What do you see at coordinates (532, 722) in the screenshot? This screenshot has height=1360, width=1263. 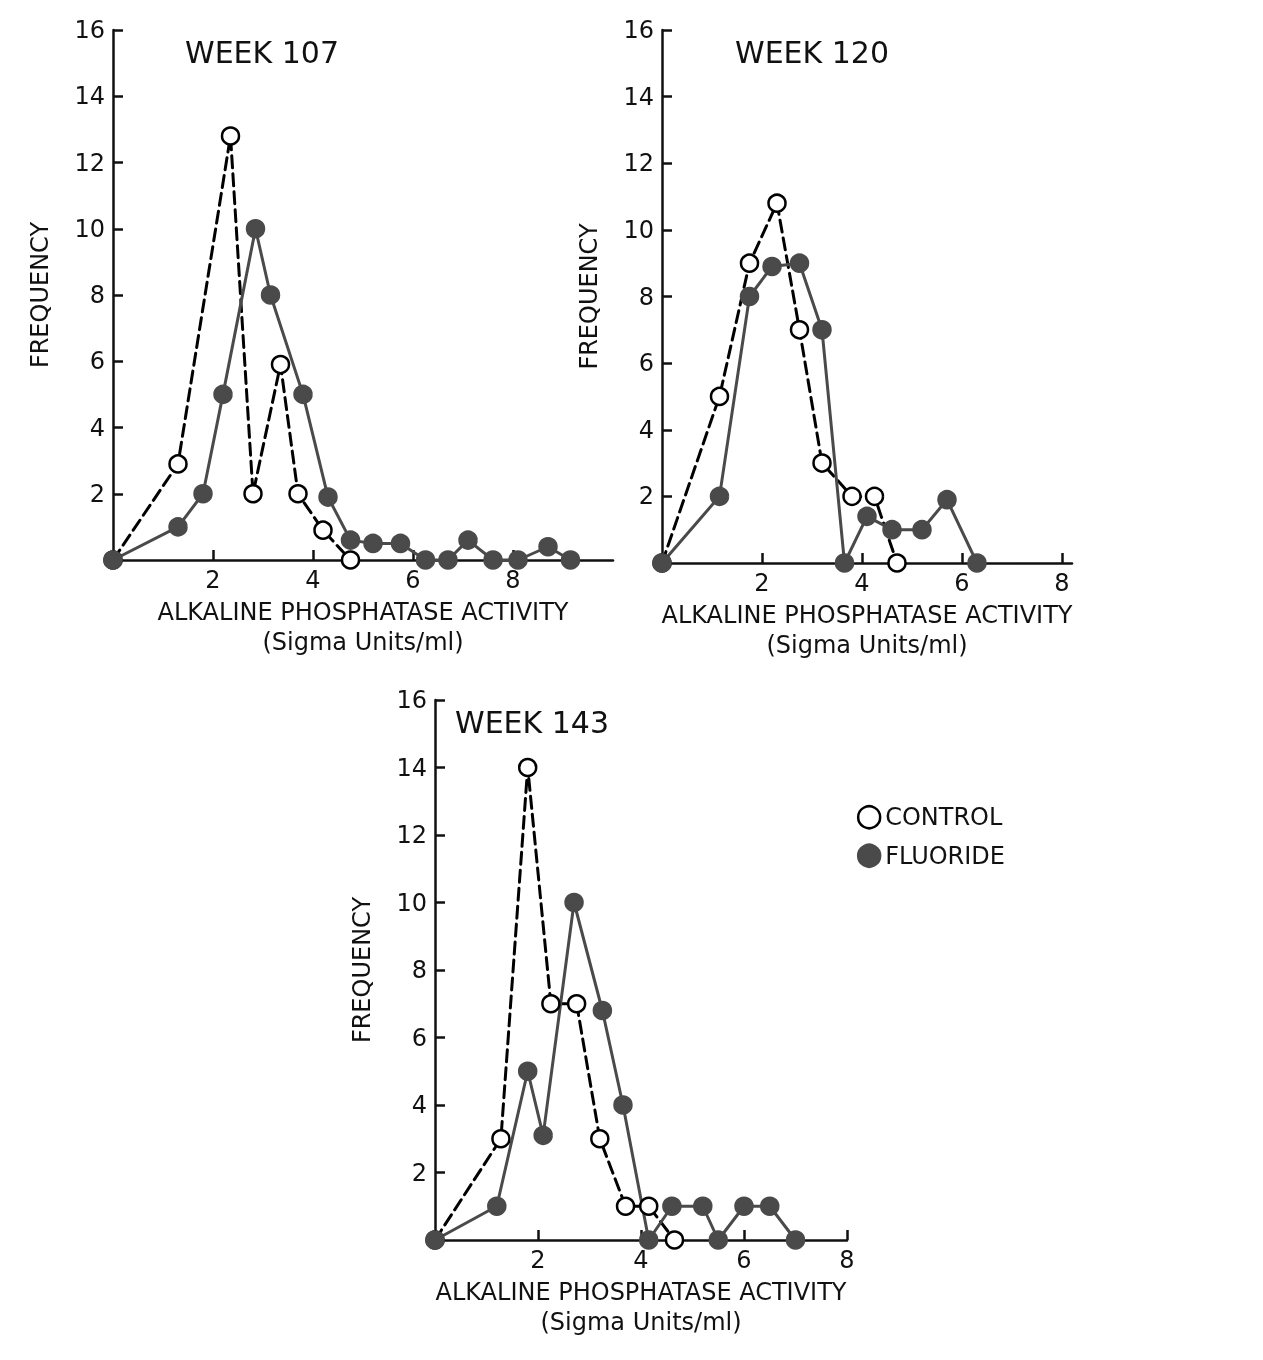 I see `chart-title: WEEK 143` at bounding box center [532, 722].